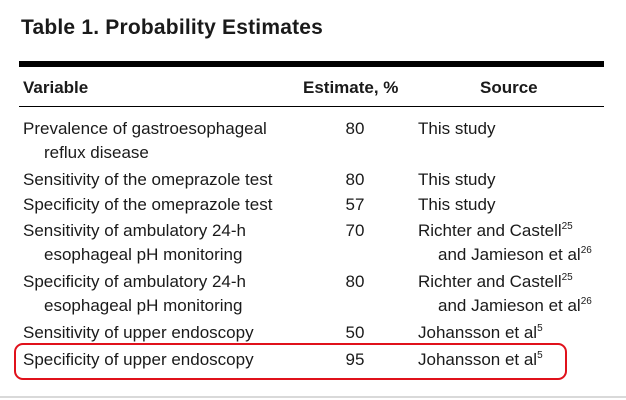  I want to click on header-rule, so click(311, 106).